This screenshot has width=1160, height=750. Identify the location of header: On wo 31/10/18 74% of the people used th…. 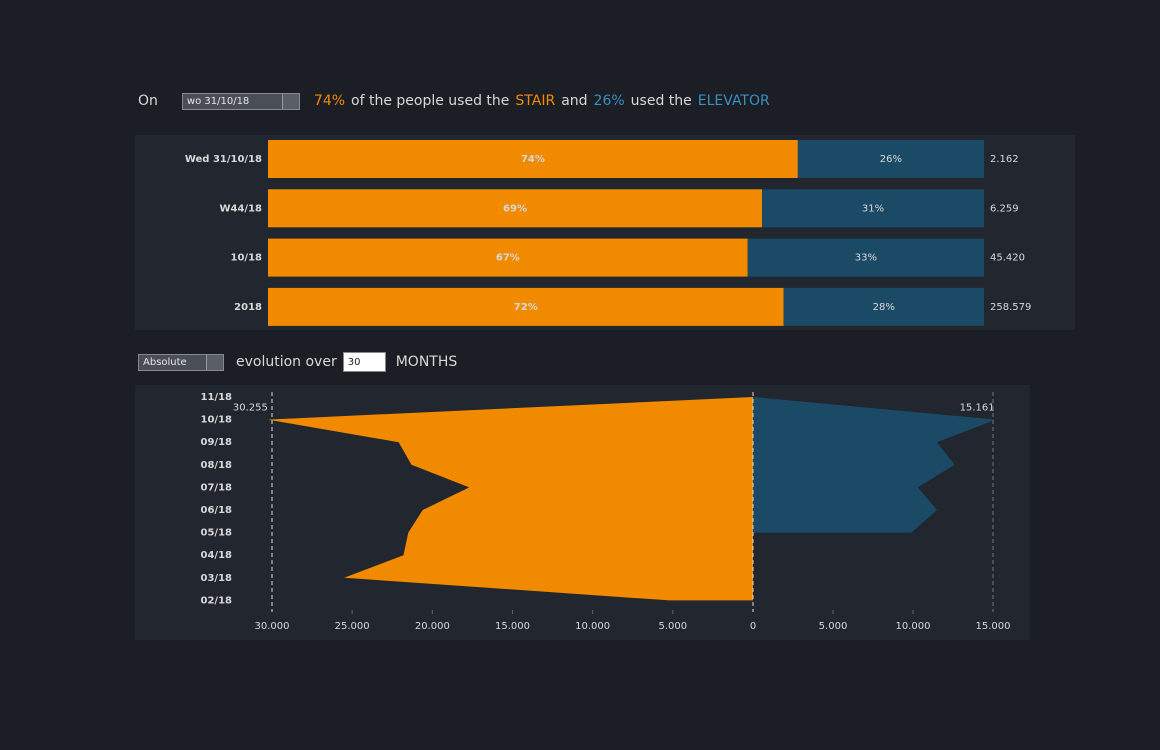
(454, 101).